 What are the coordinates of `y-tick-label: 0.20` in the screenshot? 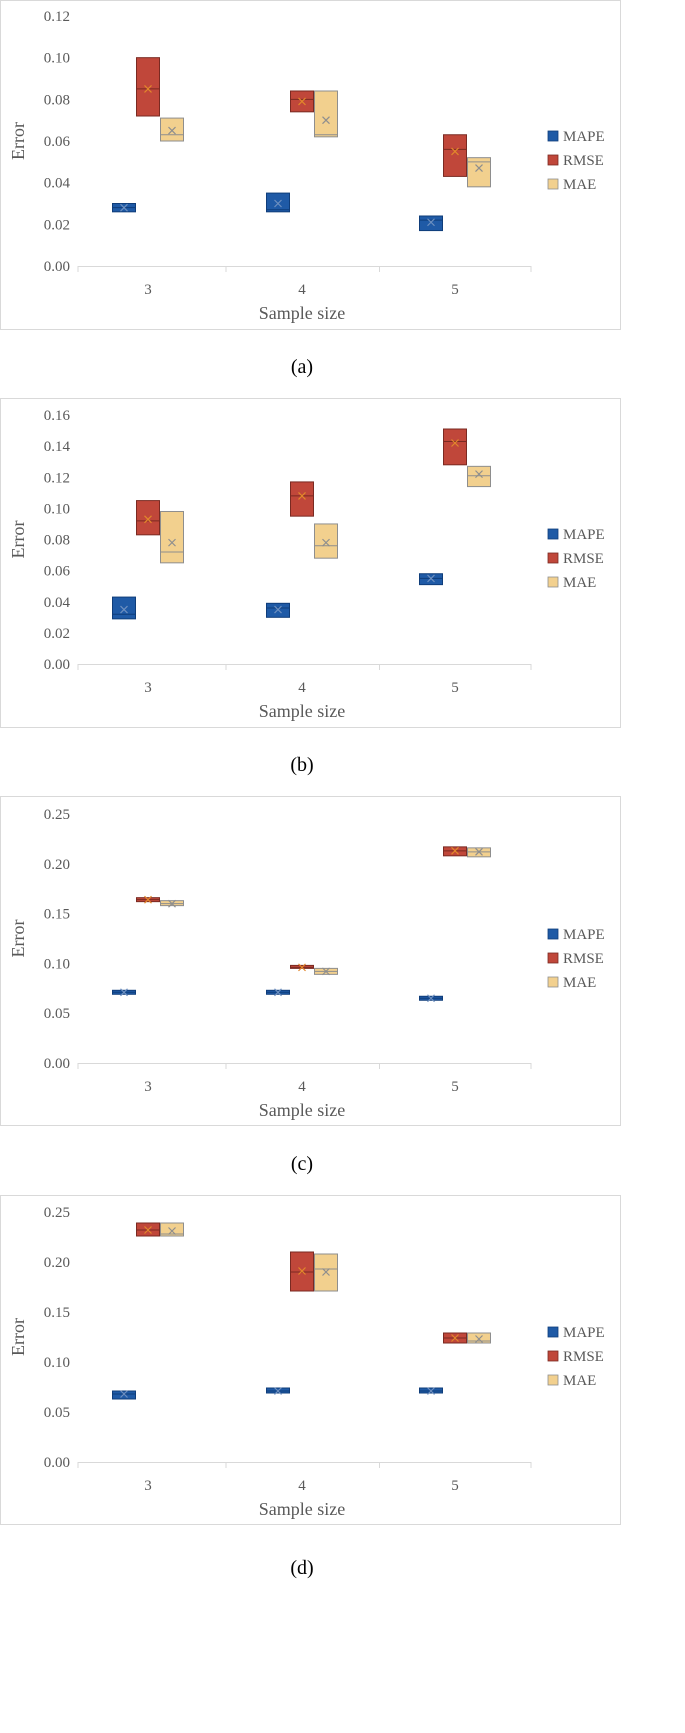 It's located at (57, 865).